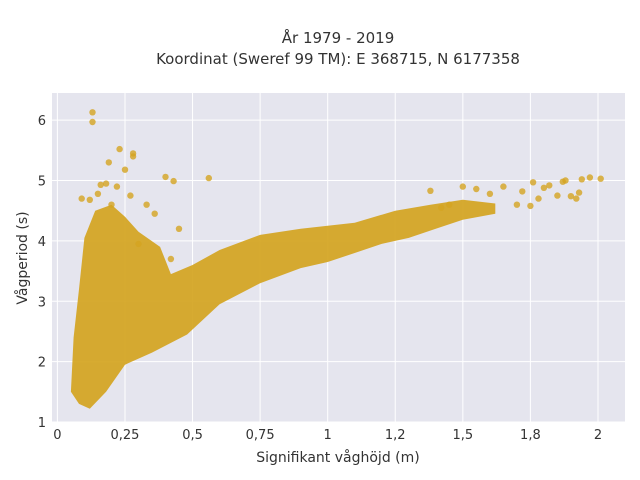 The width and height of the screenshot is (640, 480). Describe the element at coordinates (22, 257) in the screenshot. I see `y-axis-title: Vågperiod (s)` at that location.